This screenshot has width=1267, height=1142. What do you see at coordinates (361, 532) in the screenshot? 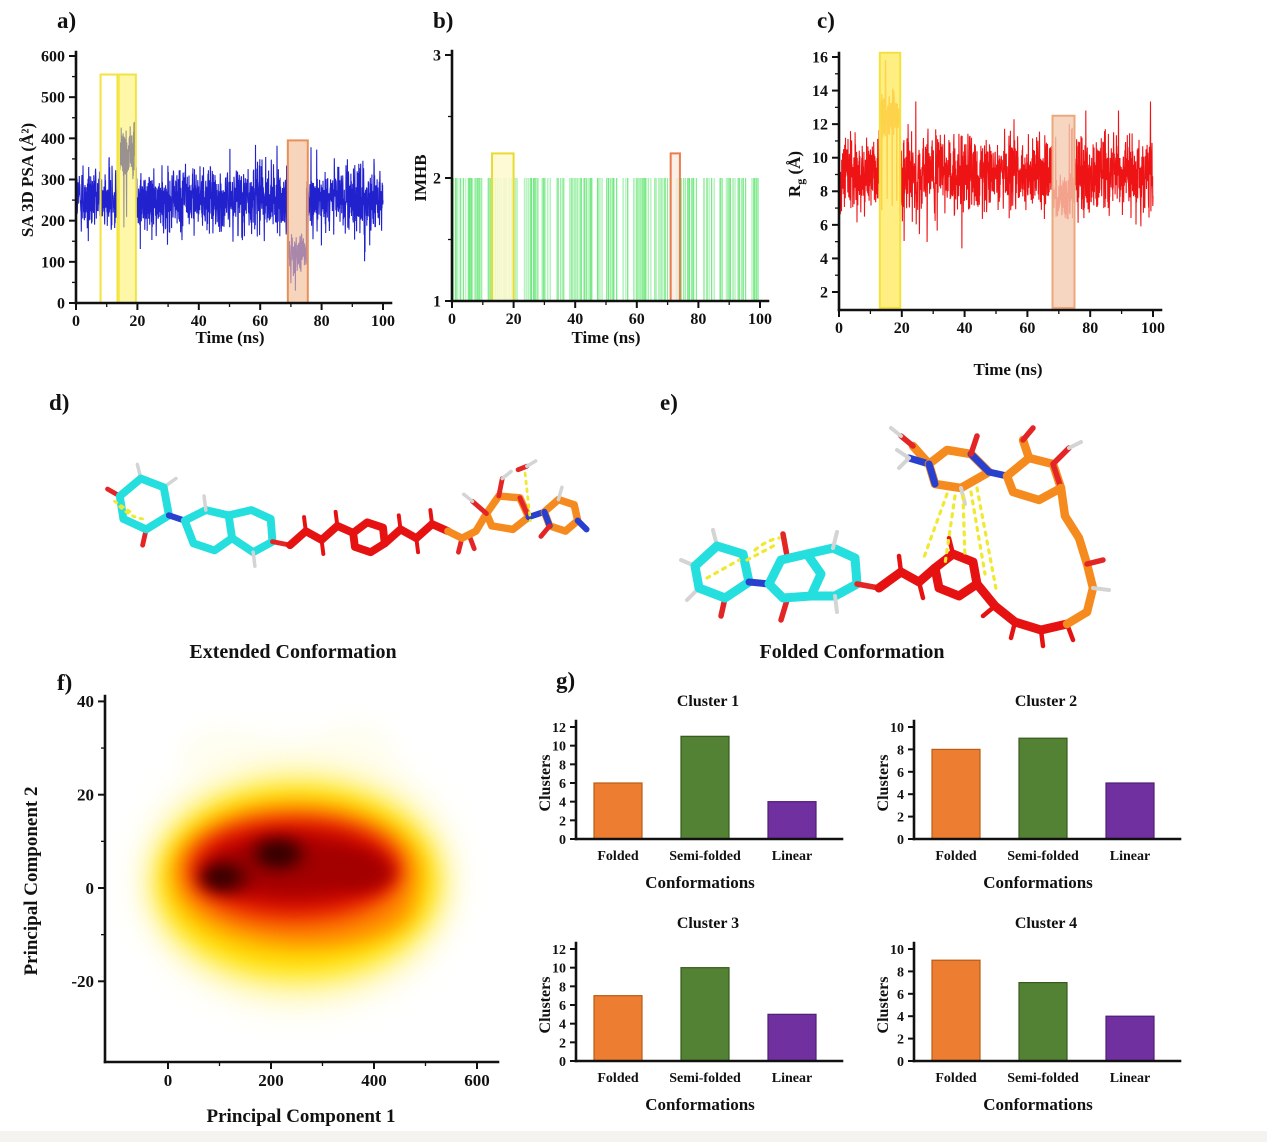
I see `extended-red-linker` at bounding box center [361, 532].